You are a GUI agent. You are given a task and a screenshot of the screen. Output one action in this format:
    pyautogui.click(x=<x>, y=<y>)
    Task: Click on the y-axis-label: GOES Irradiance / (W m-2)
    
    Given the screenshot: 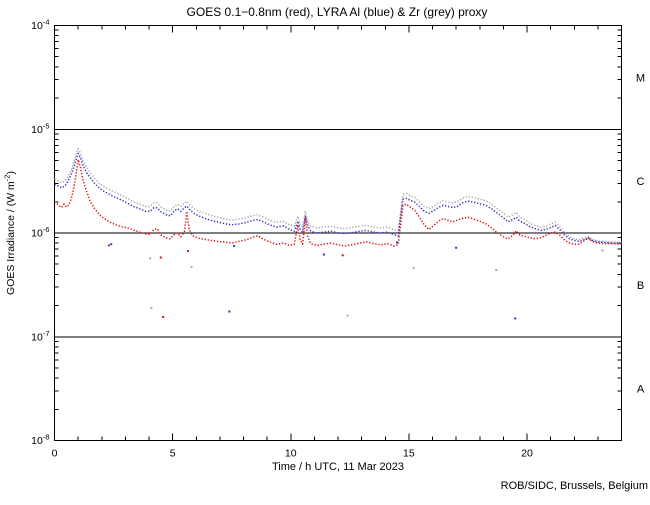 What is the action you would take?
    pyautogui.click(x=10, y=233)
    